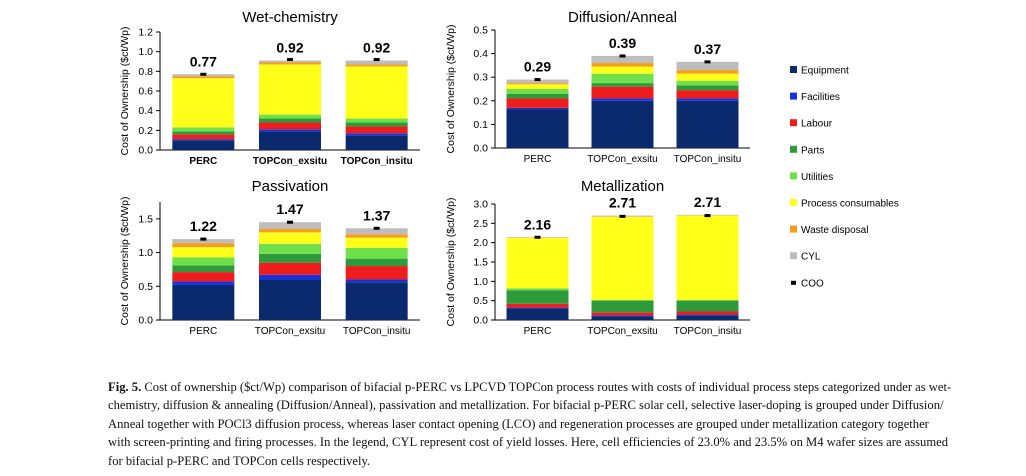 This screenshot has width=1026, height=476. What do you see at coordinates (125, 91) in the screenshot?
I see `y-axis-label-wet-chemistry: Cost of Ownership ($ct/Wp)` at bounding box center [125, 91].